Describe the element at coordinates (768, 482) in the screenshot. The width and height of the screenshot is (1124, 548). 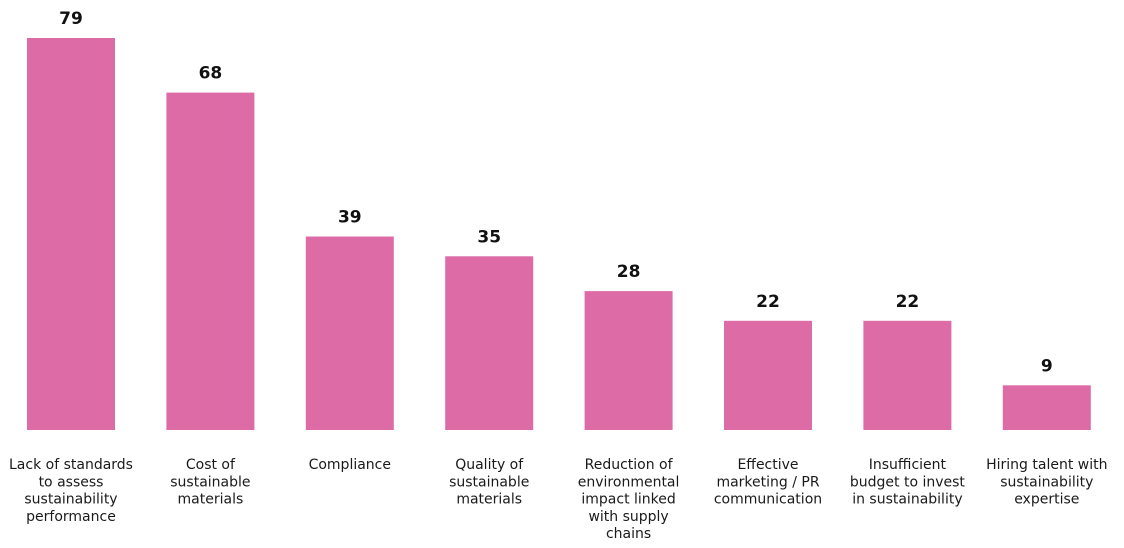
I see `category-label-5: Effective marketing / PR communication` at that location.